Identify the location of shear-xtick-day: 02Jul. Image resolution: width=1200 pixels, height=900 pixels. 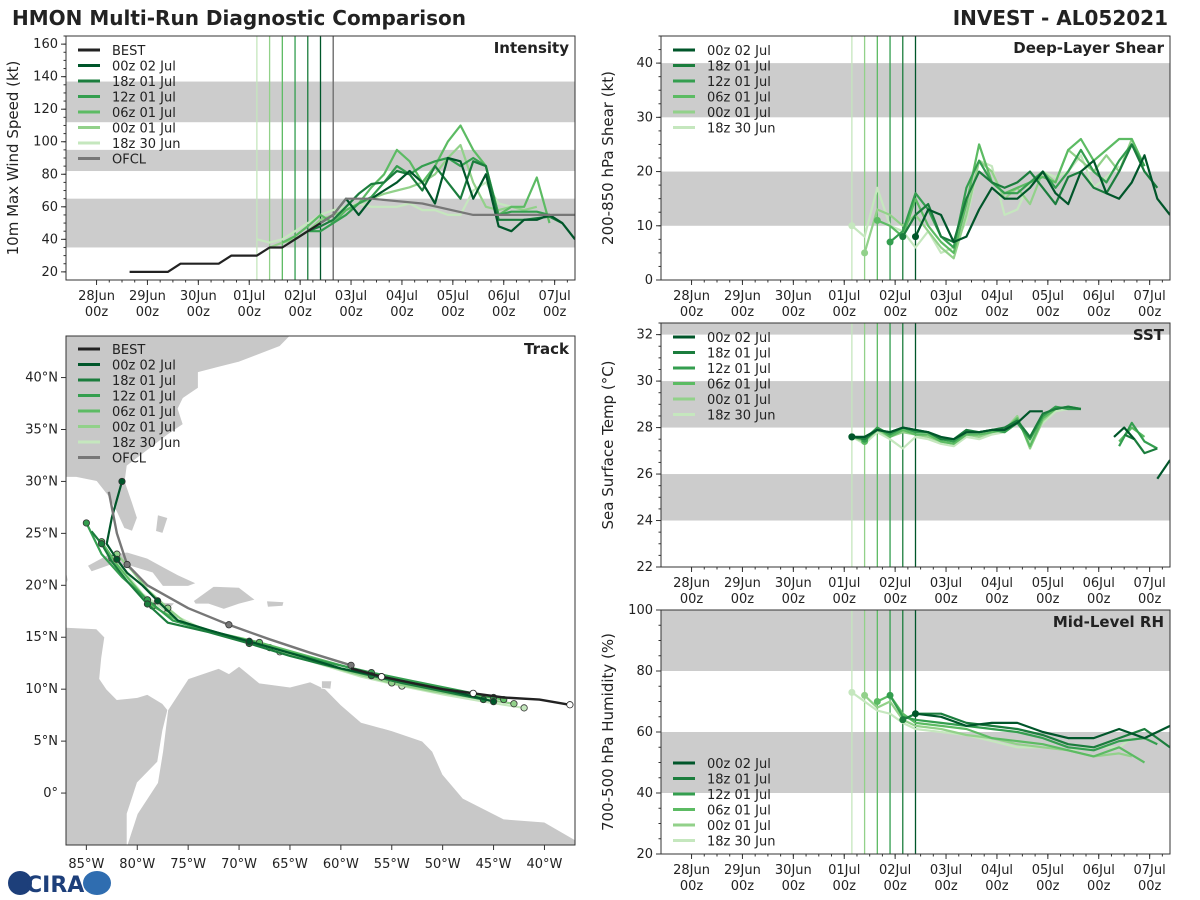
(895, 296).